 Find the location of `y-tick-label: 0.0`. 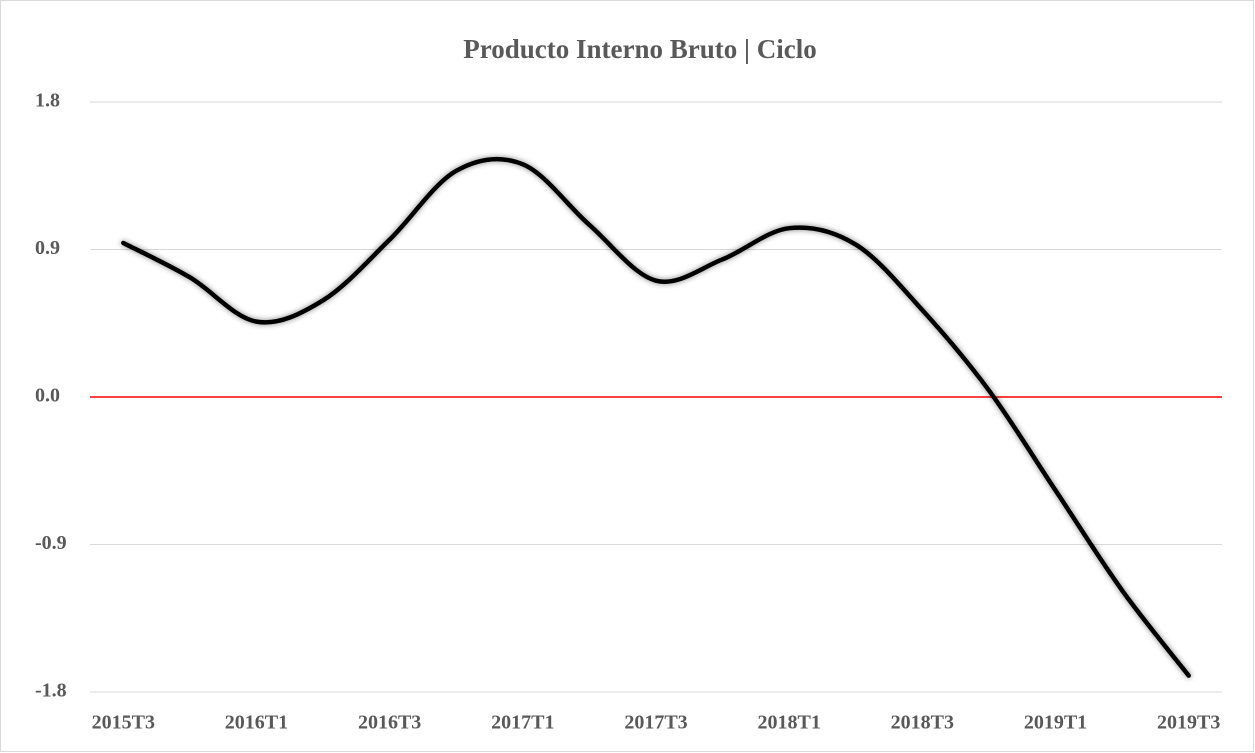

y-tick-label: 0.0 is located at coordinates (47, 396).